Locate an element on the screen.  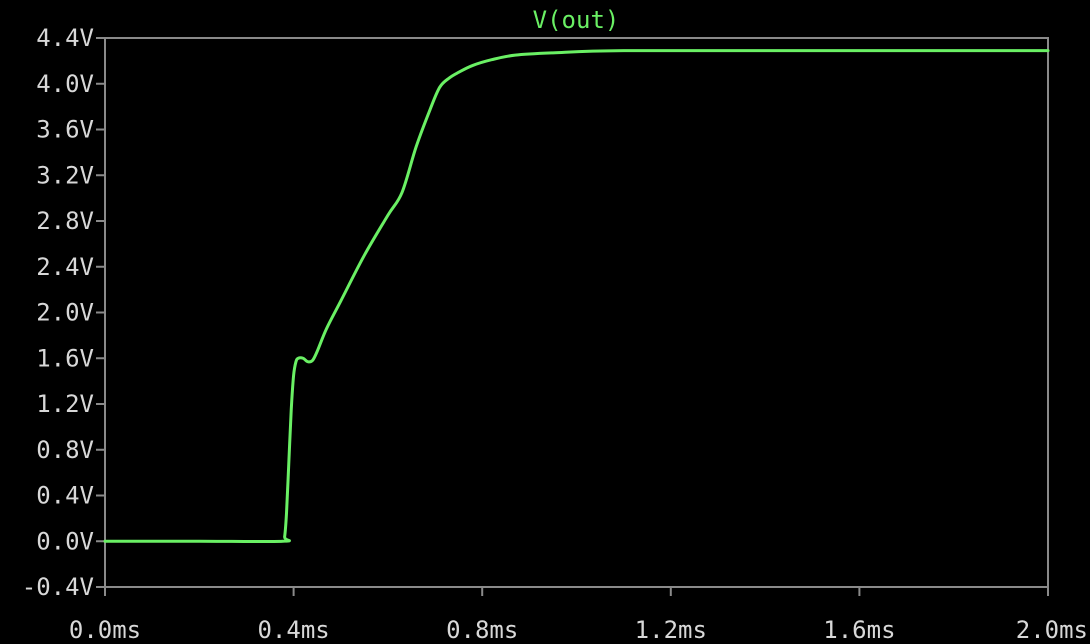
y-tick-label: 0.4V is located at coordinates (65, 496).